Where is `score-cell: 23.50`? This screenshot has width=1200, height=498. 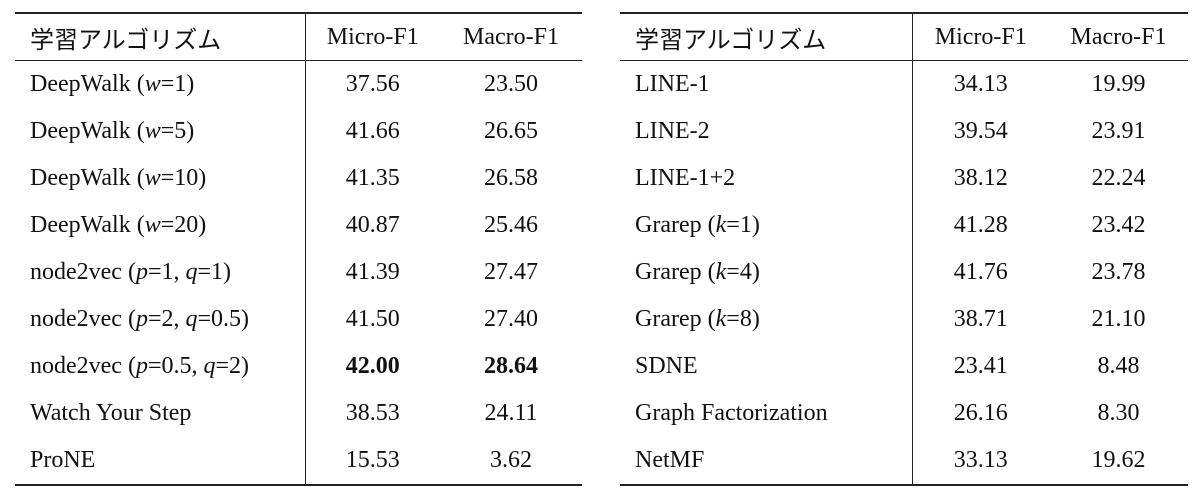
score-cell: 23.50 is located at coordinates (511, 84).